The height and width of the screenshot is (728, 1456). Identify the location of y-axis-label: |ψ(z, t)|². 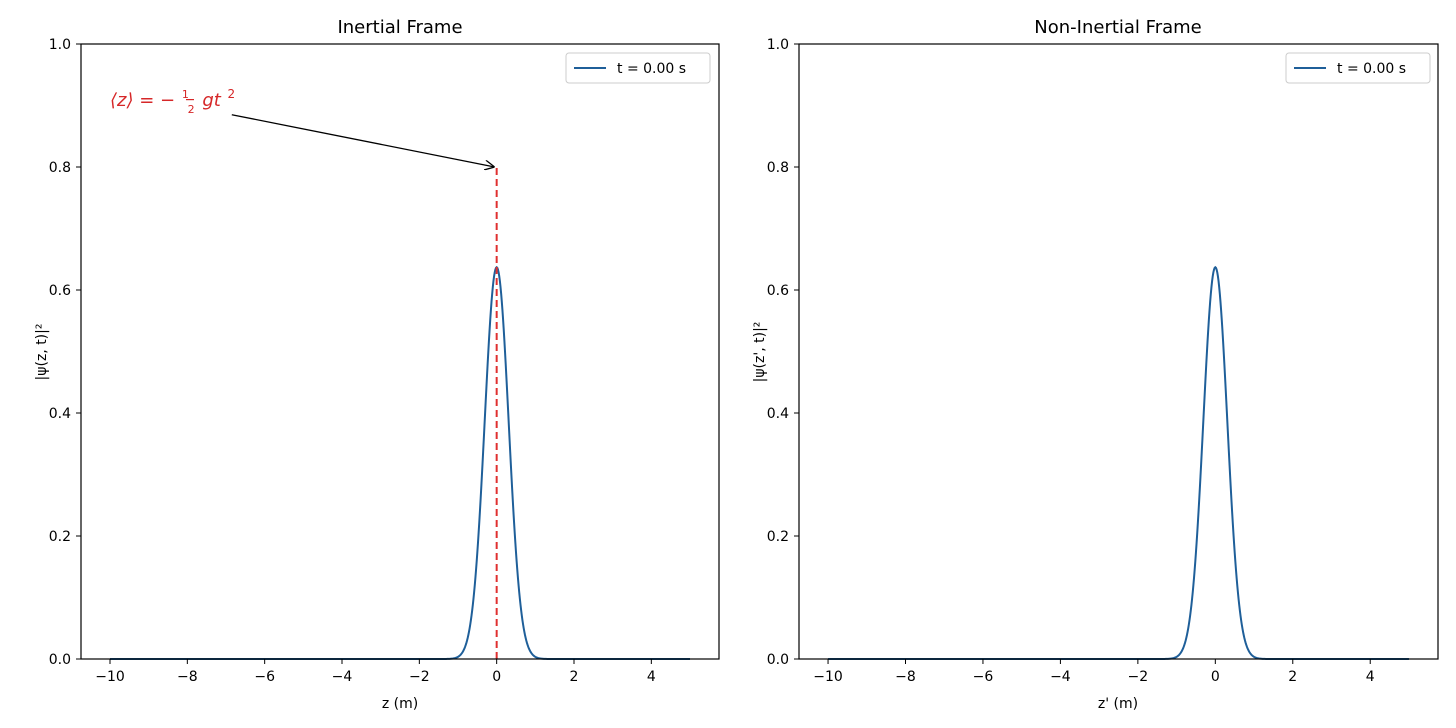
(42, 352).